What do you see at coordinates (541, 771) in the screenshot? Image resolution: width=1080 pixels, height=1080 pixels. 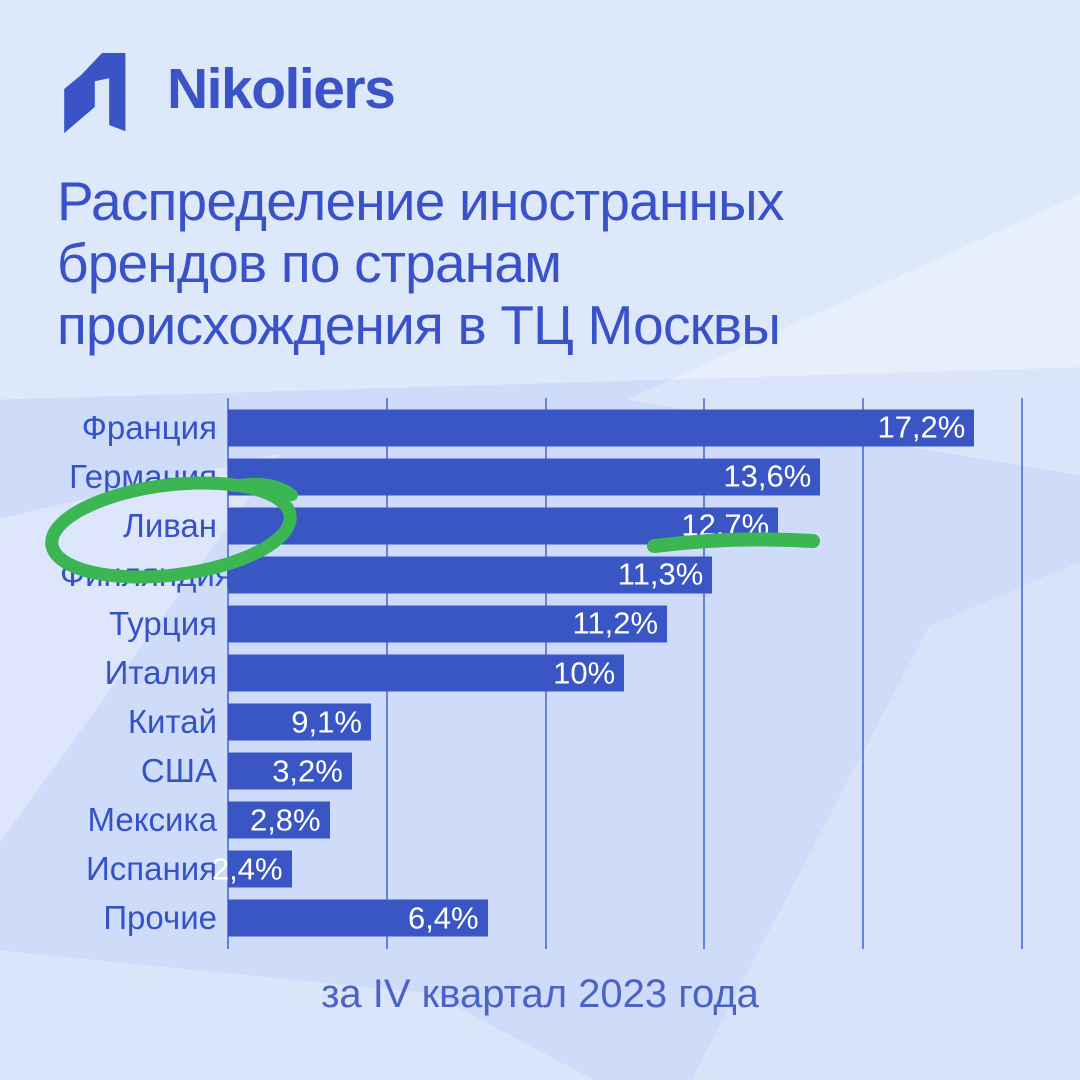 I see `bar-row: США 3,2%` at bounding box center [541, 771].